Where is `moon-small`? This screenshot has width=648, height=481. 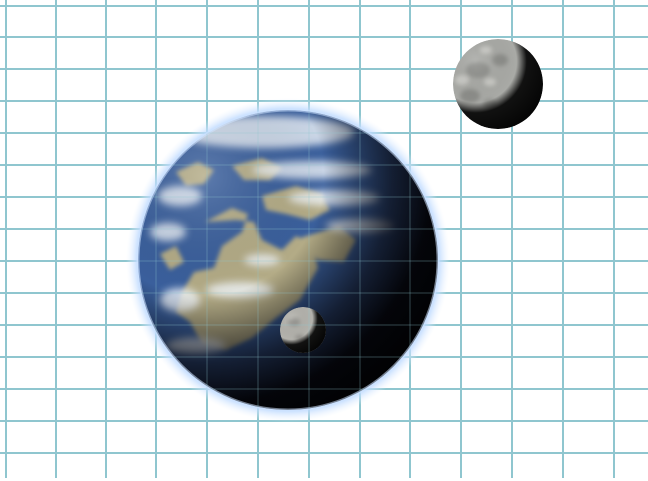 moon-small is located at coordinates (303, 330).